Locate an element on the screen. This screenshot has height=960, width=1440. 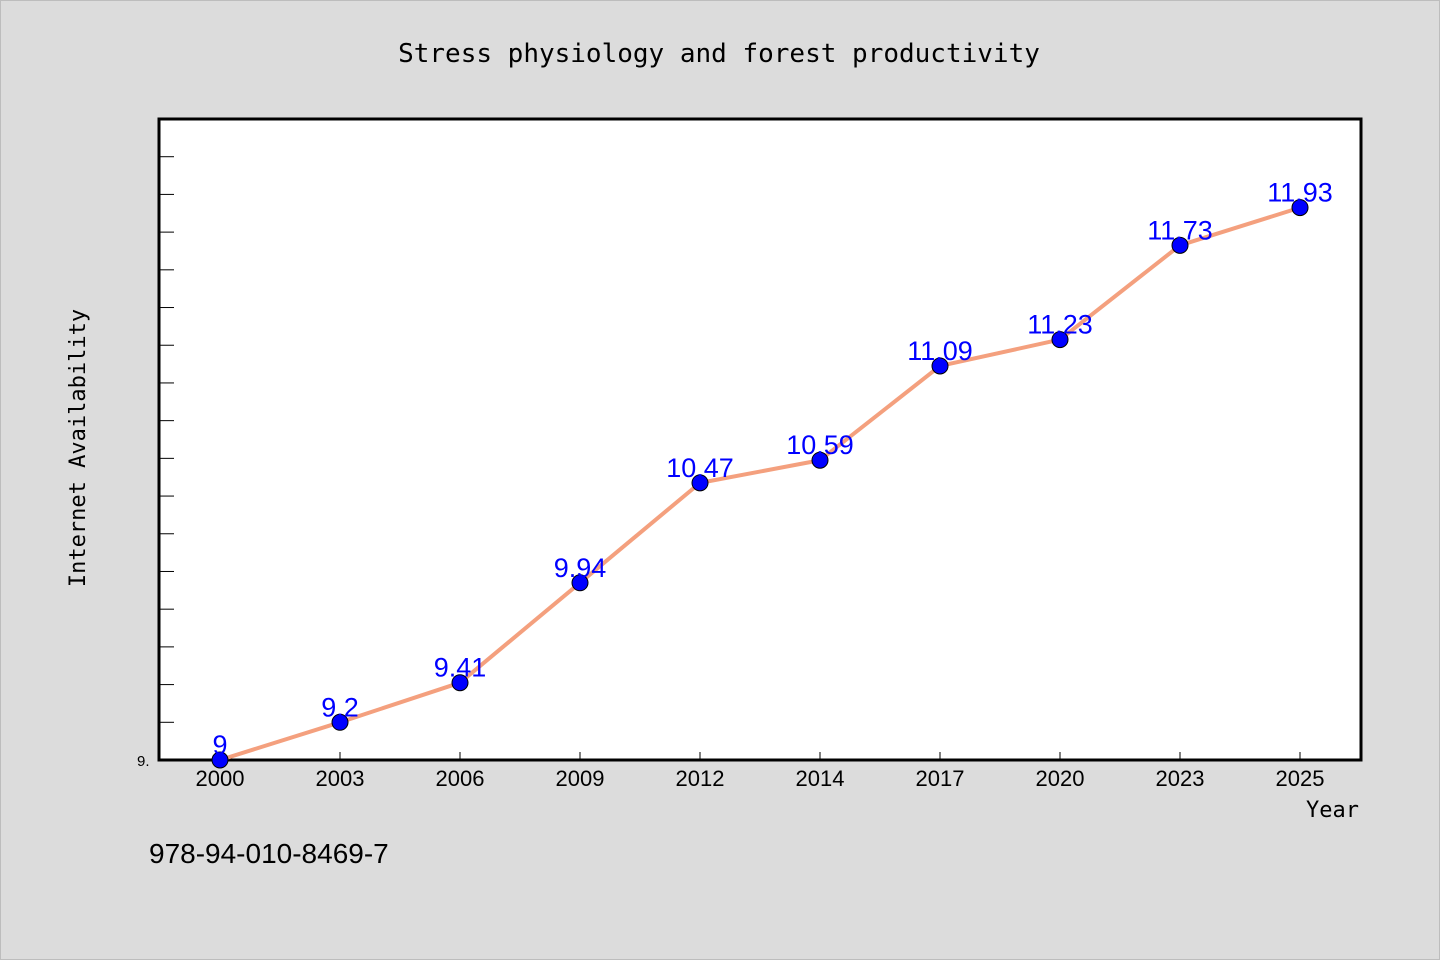
data-label: 9.94 is located at coordinates (580, 568).